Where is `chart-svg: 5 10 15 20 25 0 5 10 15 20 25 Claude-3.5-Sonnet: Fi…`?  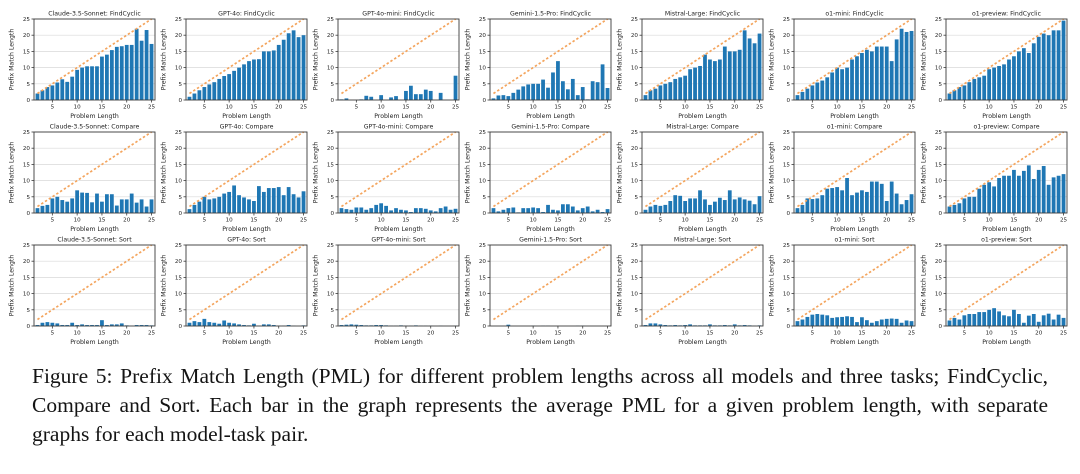 chart-svg: 5 10 15 20 25 0 5 10 15 20 25 Claude-3.5-Sonnet: Fi… is located at coordinates (82, 66).